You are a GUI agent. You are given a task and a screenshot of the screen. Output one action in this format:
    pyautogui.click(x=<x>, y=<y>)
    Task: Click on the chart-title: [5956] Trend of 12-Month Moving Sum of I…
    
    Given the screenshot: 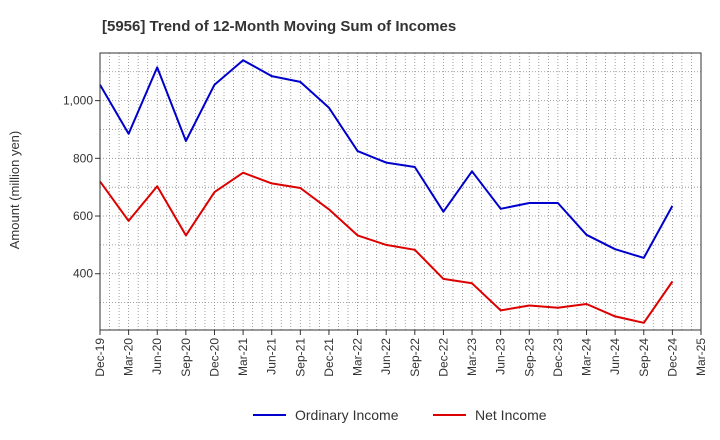 What is the action you would take?
    pyautogui.click(x=279, y=26)
    